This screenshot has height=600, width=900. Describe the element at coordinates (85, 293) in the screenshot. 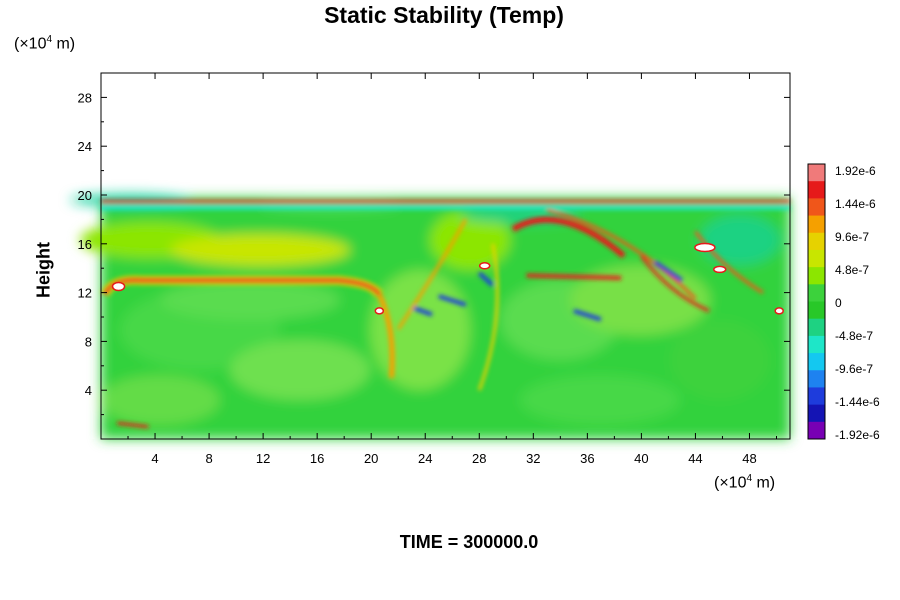

I see `y-tick-label: 12` at that location.